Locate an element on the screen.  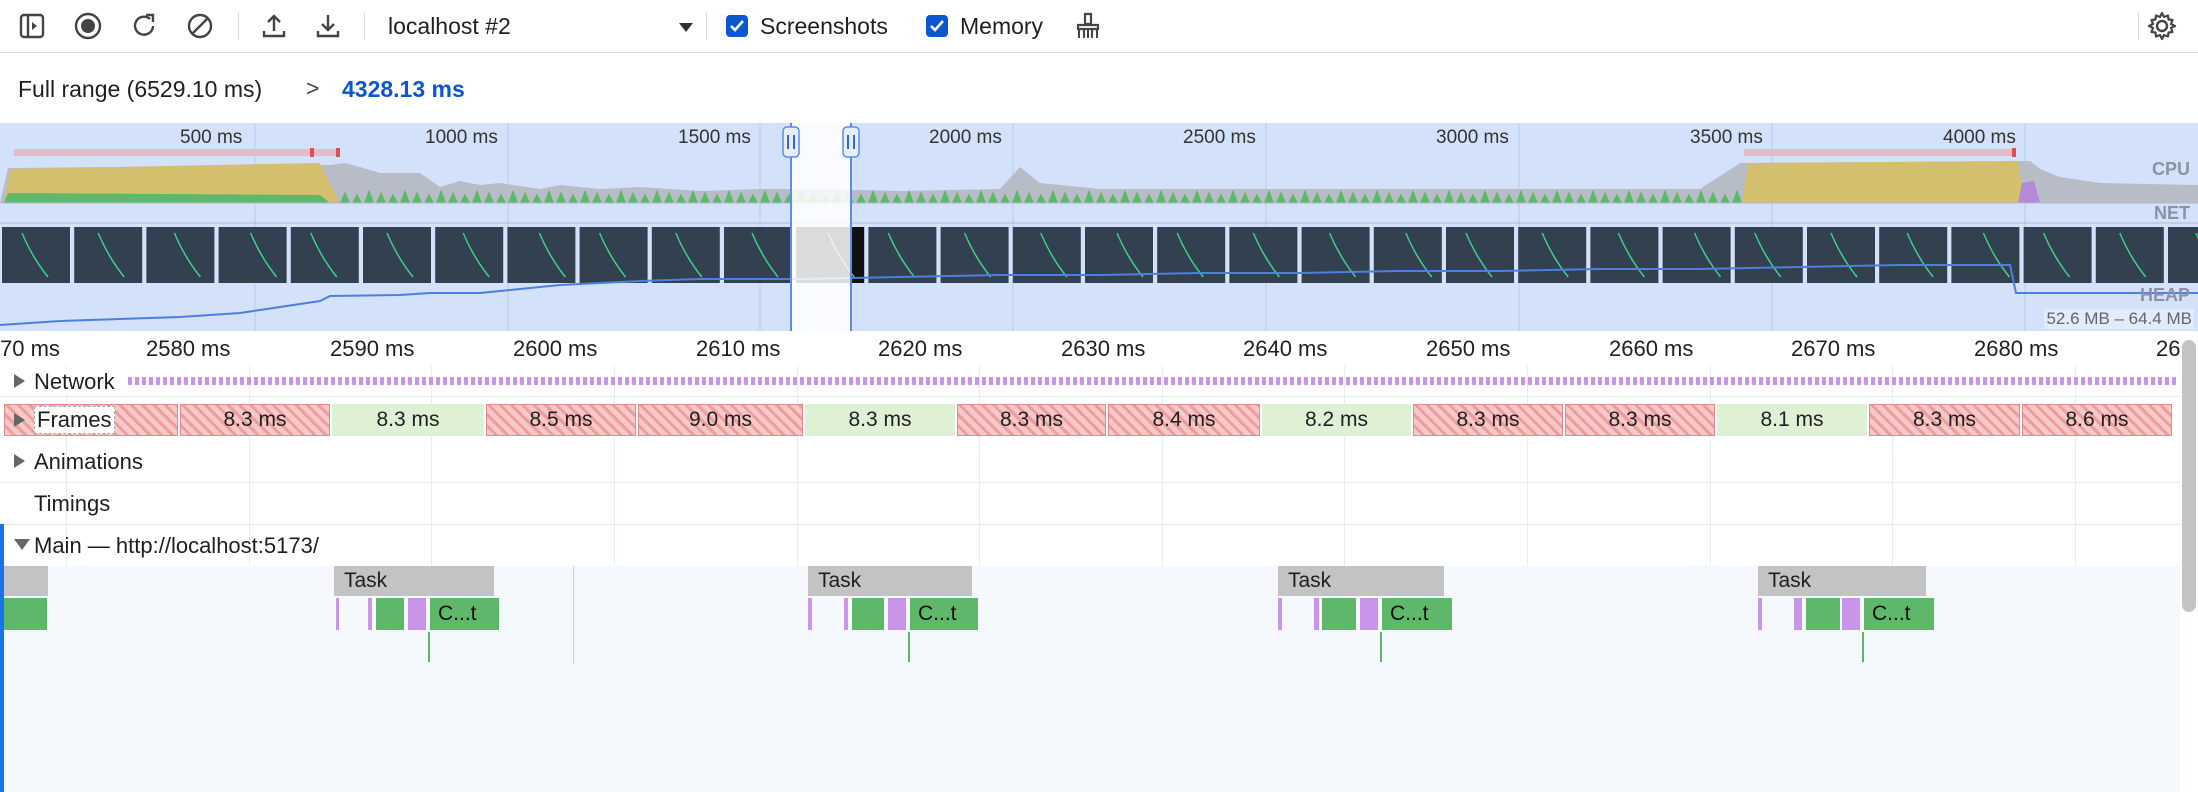
vertical-scrollbar is located at coordinates (2189, 476).